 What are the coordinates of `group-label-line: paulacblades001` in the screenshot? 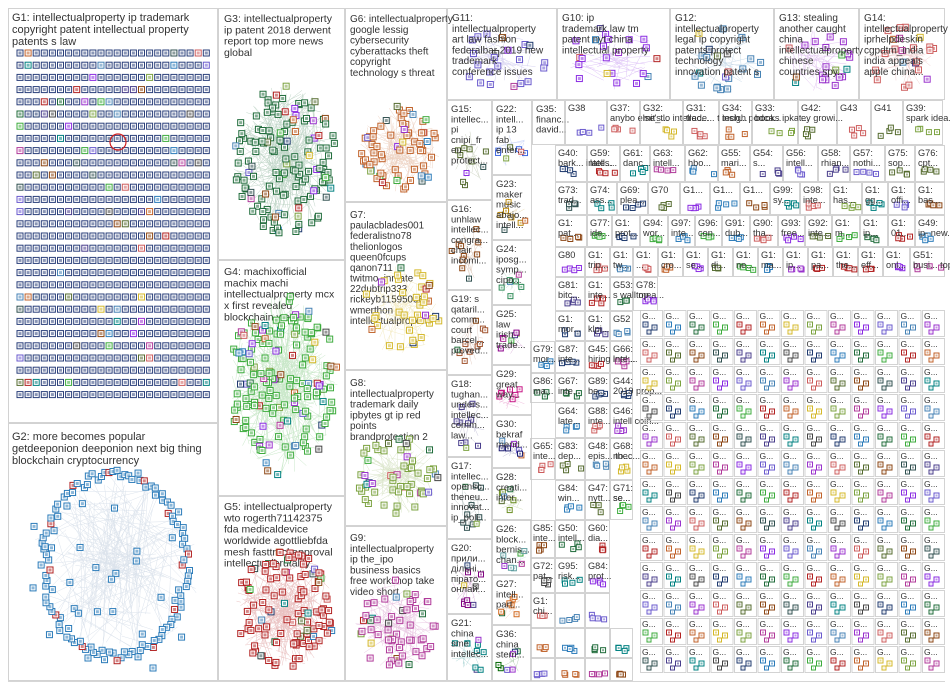 It's located at (387, 226).